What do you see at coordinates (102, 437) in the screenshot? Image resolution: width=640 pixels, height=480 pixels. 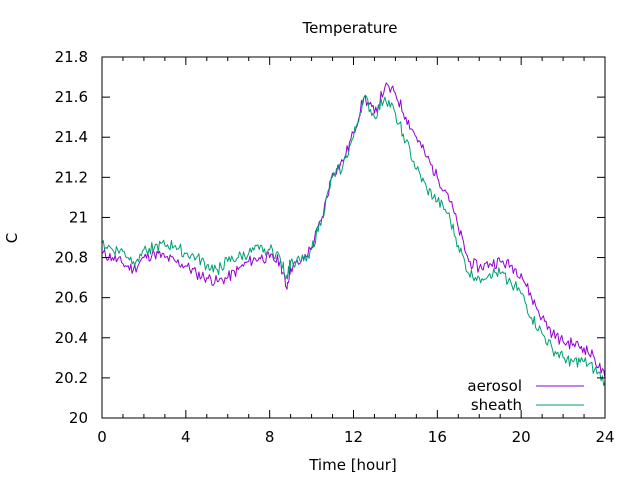 I see `x-tick-label: 0` at bounding box center [102, 437].